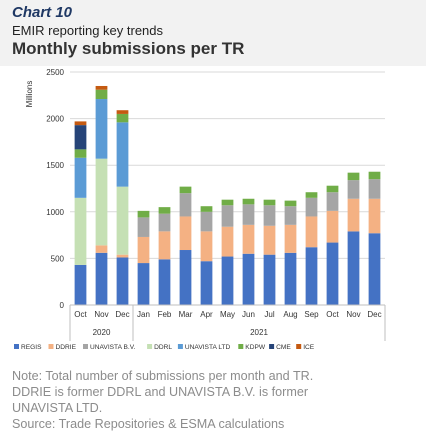 Image resolution: width=426 pixels, height=438 pixels. Describe the element at coordinates (88, 30) in the screenshot. I see `chart-subtitle: EMIR reporting key trends` at that location.